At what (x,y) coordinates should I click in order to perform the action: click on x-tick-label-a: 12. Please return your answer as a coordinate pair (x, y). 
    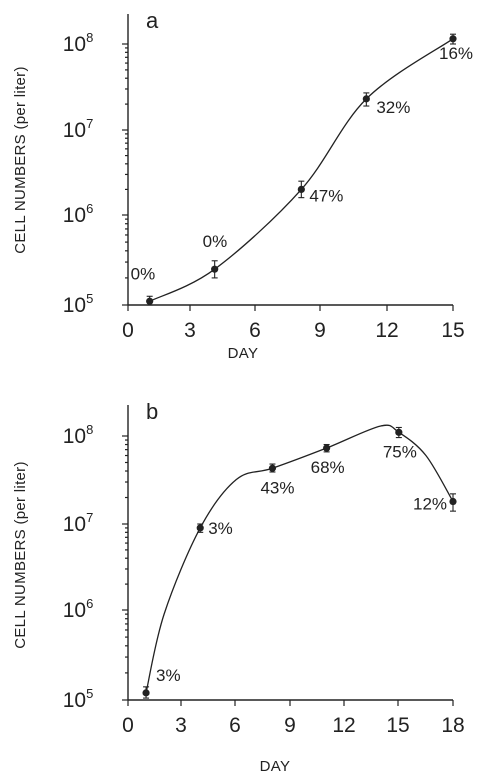
    Looking at the image, I should click on (386, 330).